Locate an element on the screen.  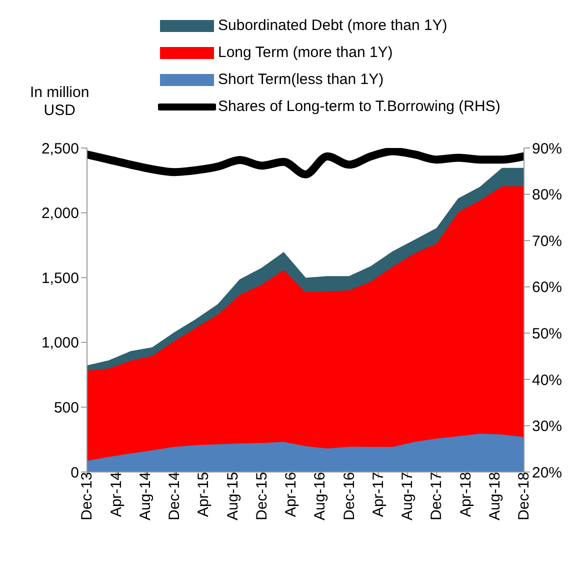
x-tick-label: Dec-17 is located at coordinates (437, 496).